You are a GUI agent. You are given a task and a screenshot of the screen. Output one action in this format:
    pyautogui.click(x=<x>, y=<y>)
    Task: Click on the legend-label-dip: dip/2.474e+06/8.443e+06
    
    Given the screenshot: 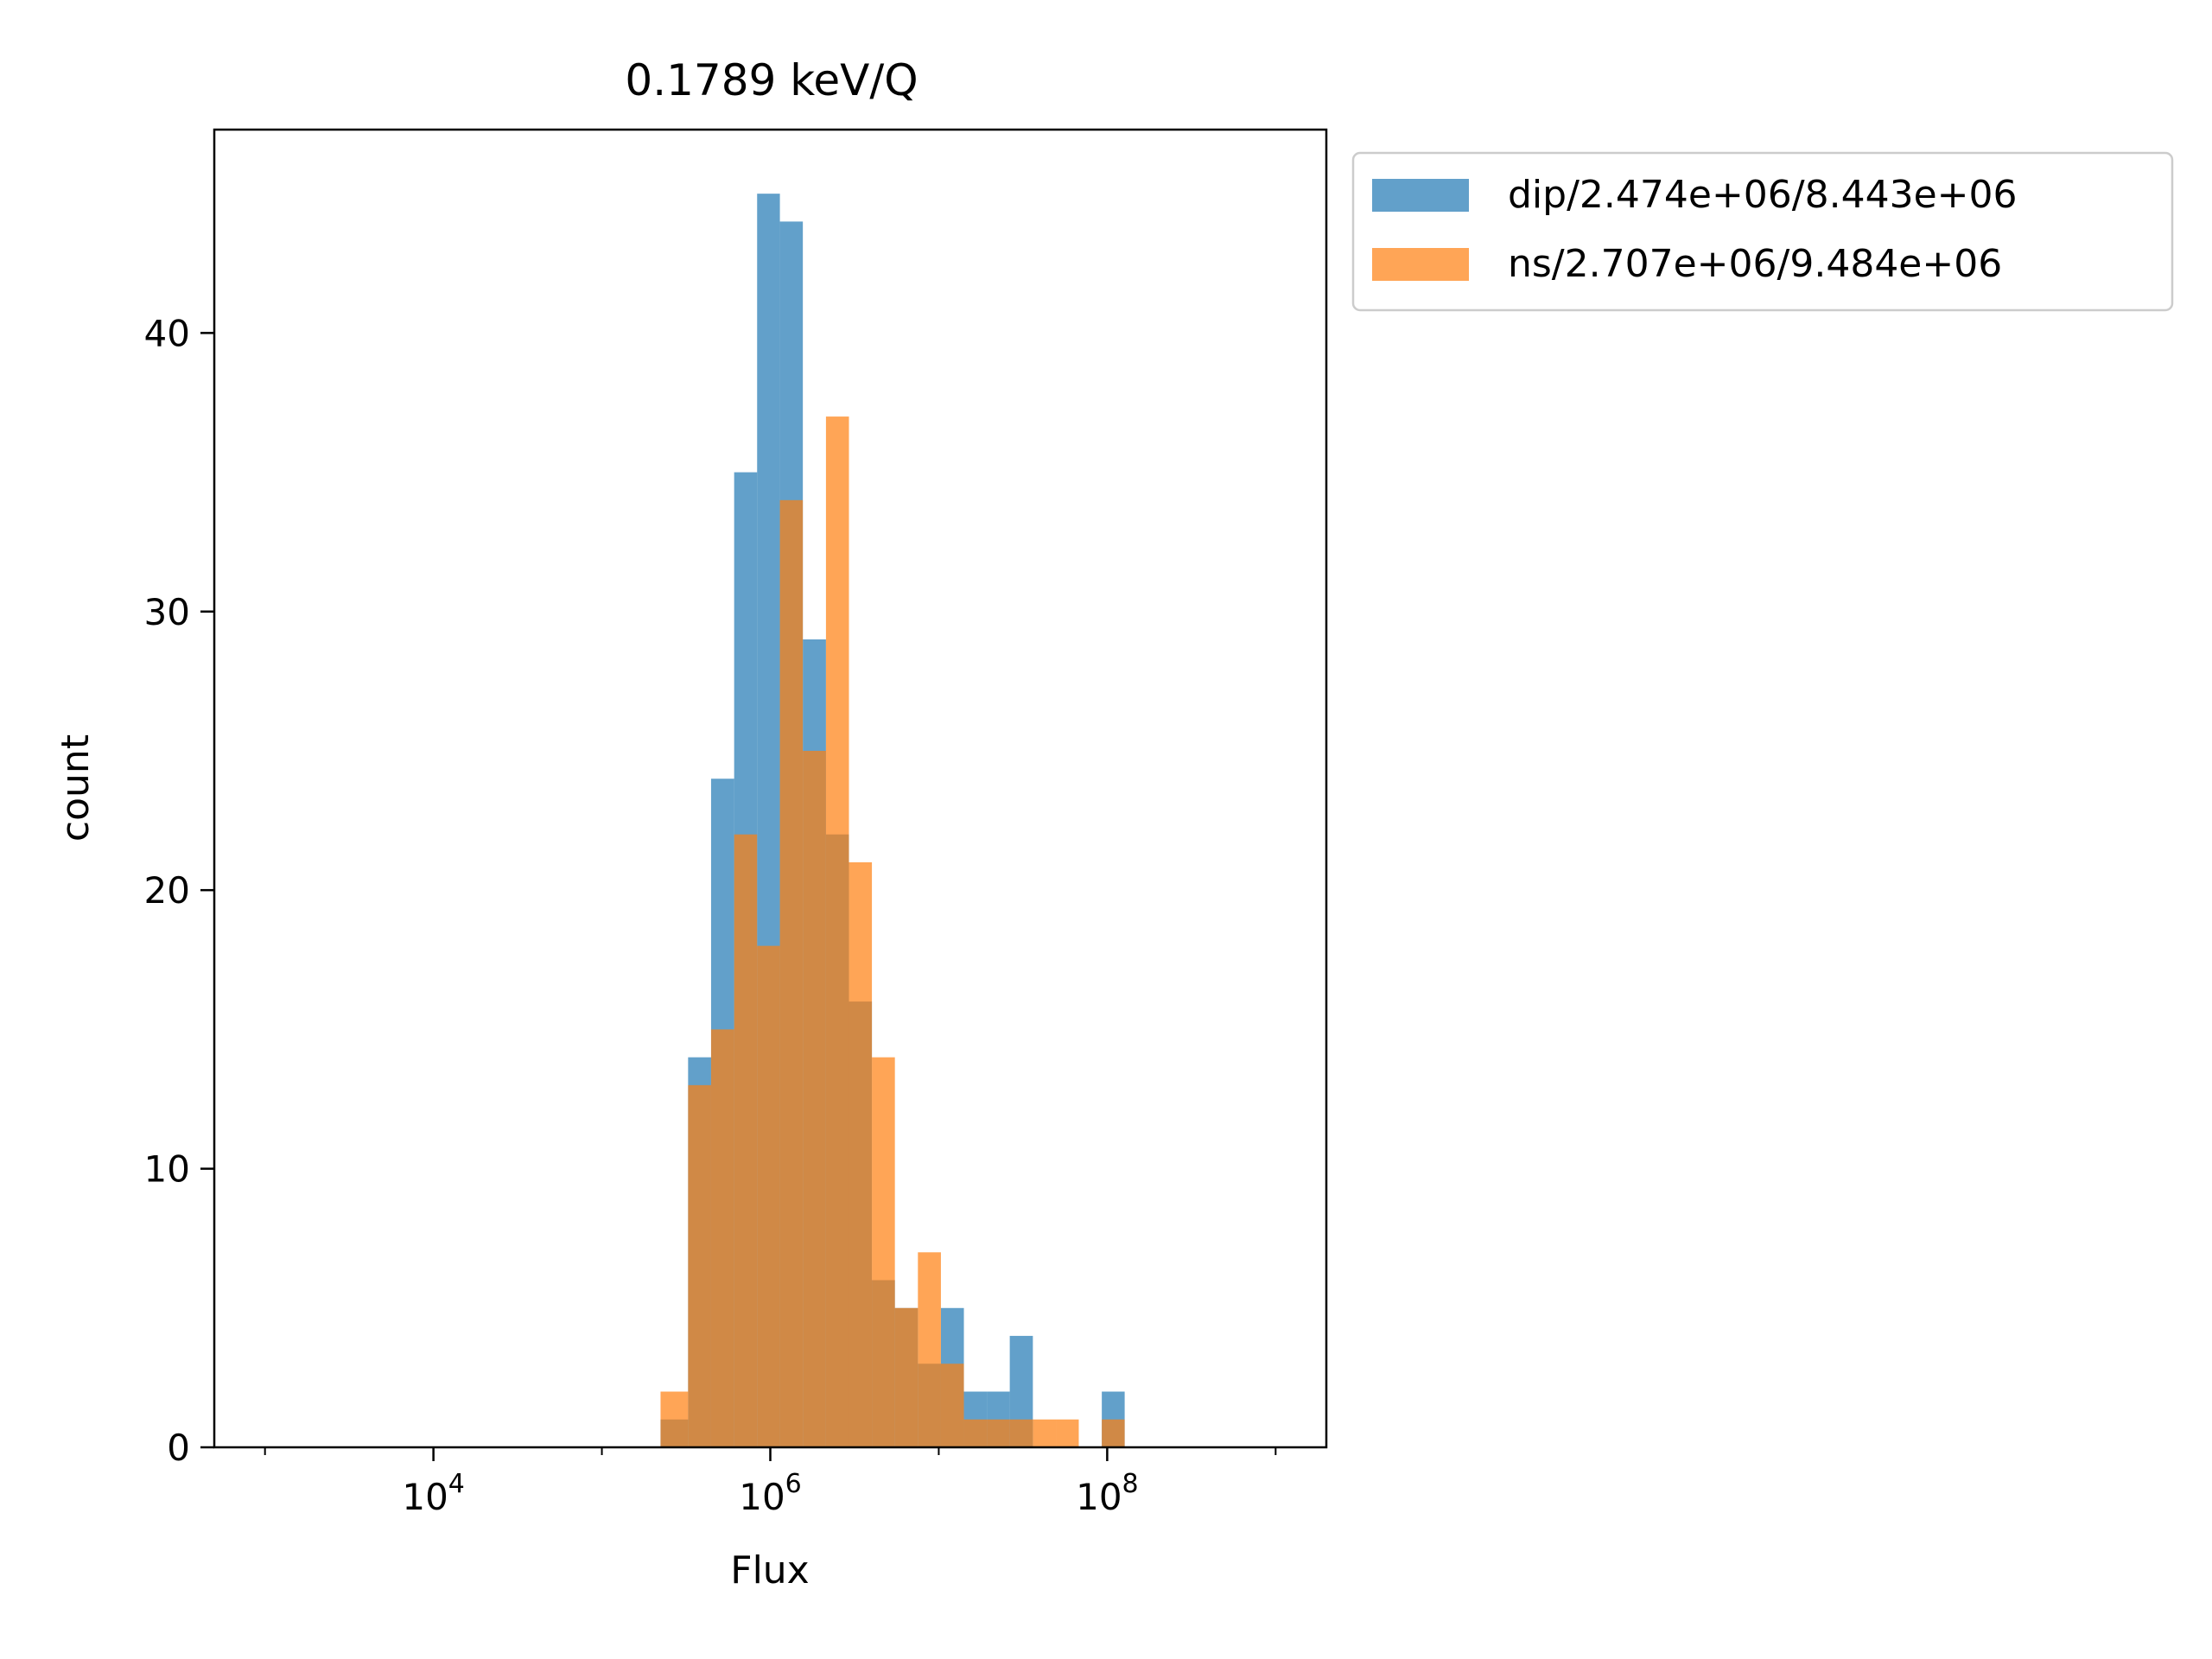 What is the action you would take?
    pyautogui.click(x=1763, y=195)
    